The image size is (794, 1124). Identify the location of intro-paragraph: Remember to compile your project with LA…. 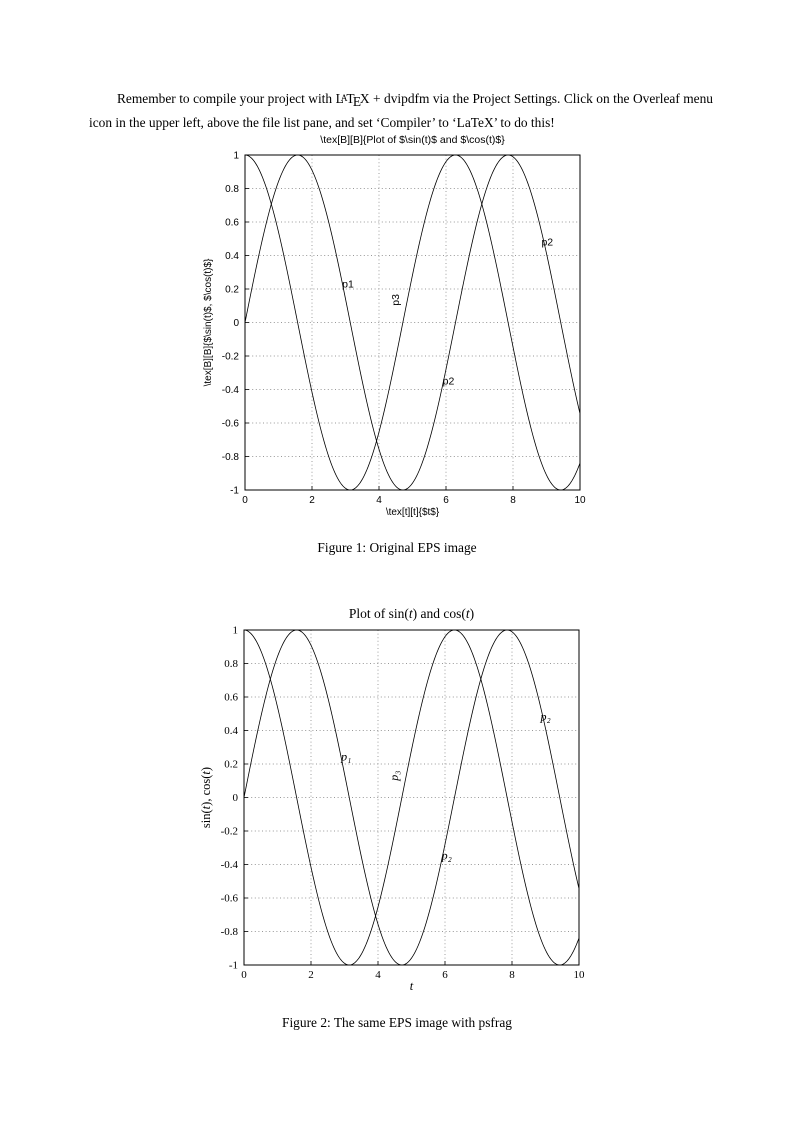
(401, 111).